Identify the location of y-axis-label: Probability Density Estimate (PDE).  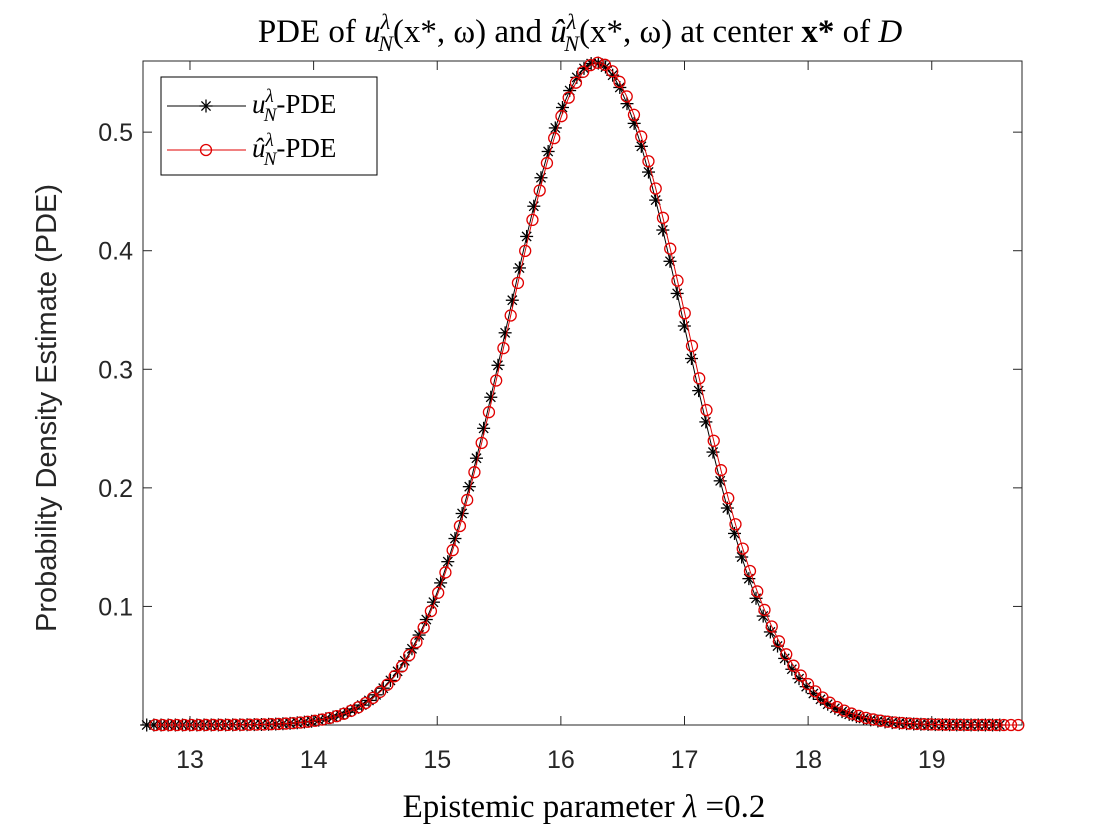
(47, 408).